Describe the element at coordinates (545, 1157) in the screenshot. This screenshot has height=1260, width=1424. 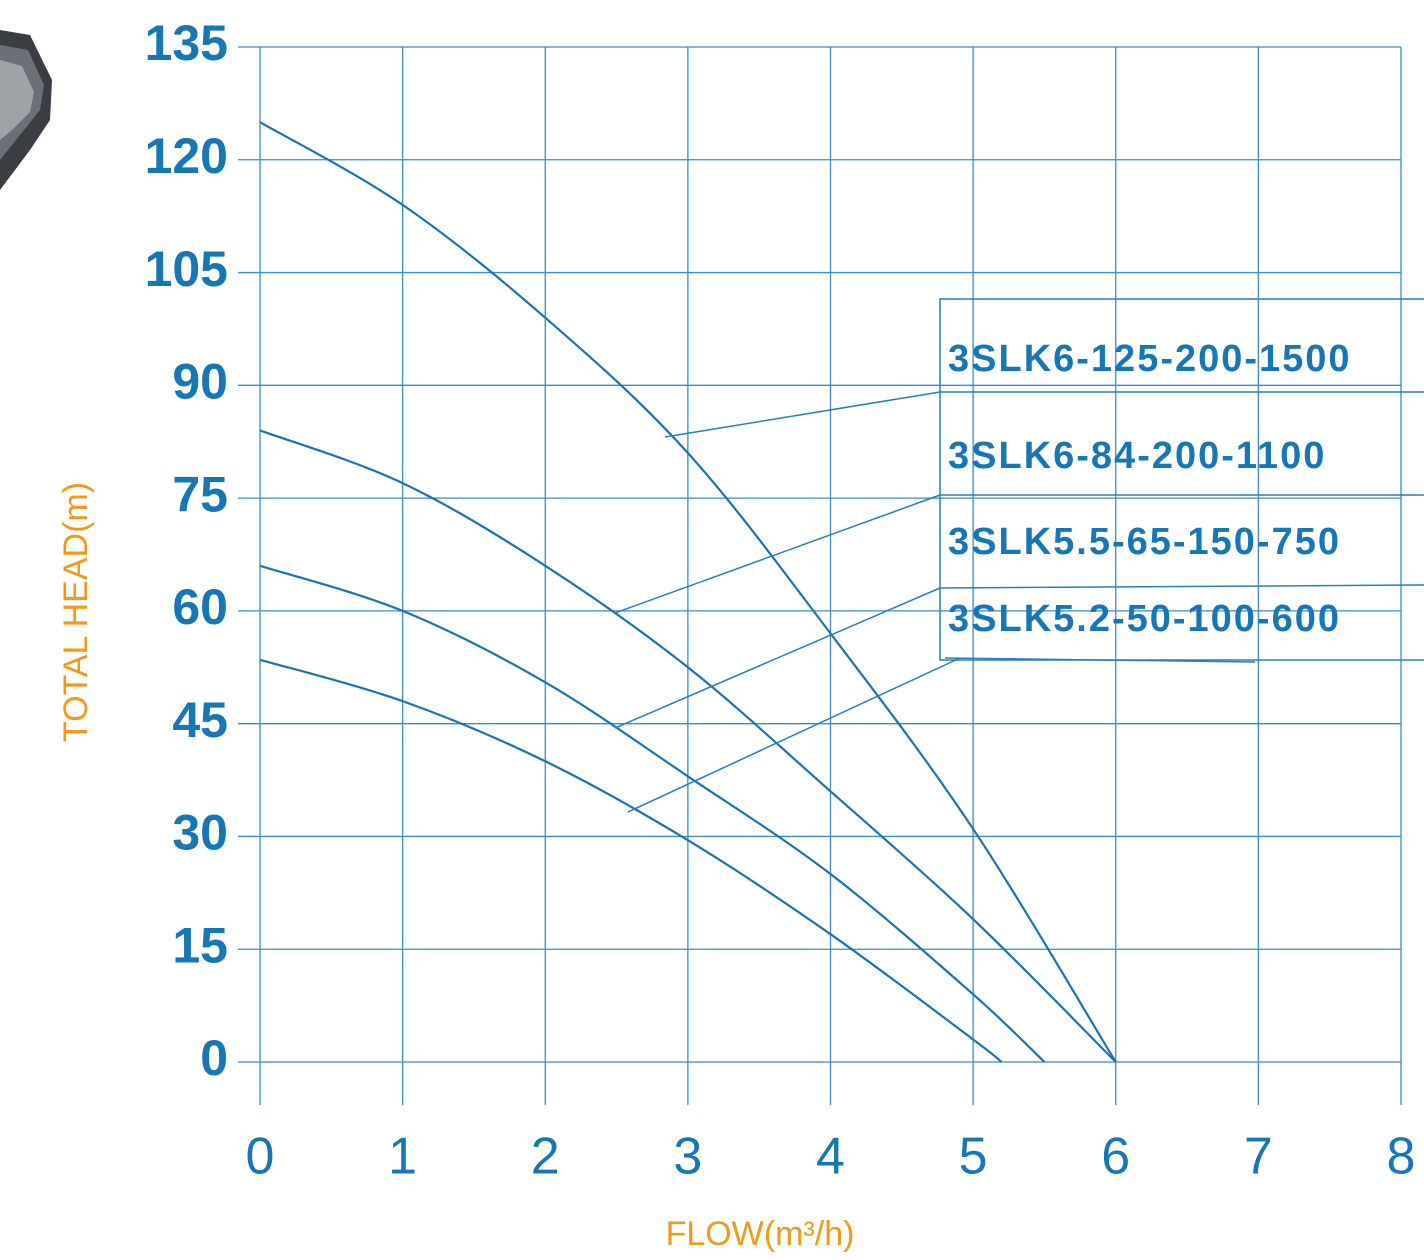
I see `x-tick-label: 2` at that location.